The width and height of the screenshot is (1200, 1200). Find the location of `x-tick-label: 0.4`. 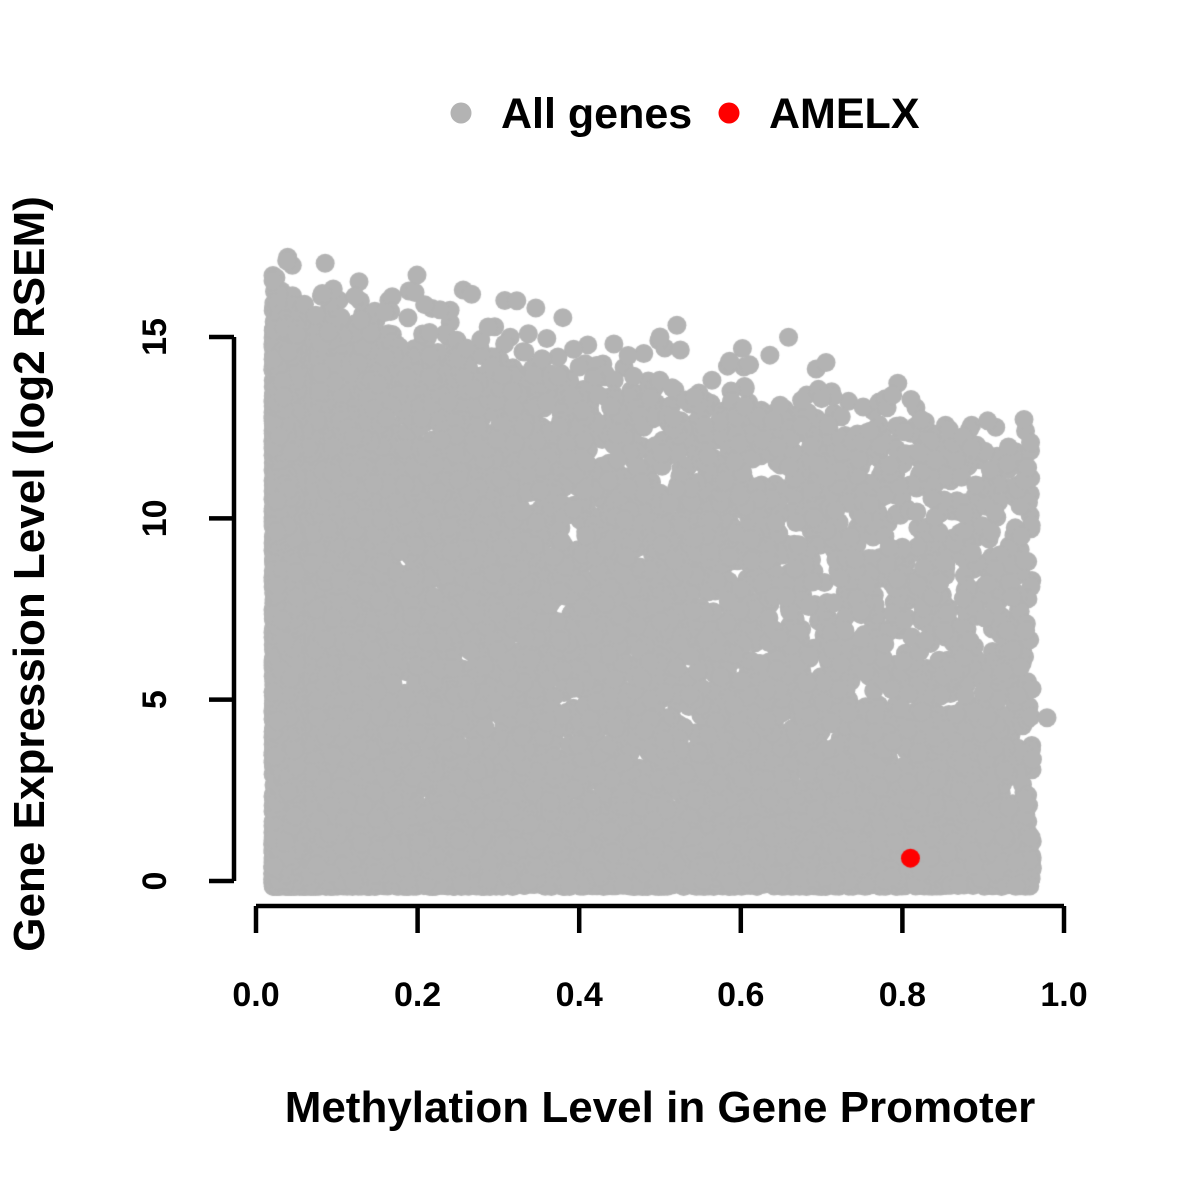

x-tick-label: 0.4 is located at coordinates (579, 995).